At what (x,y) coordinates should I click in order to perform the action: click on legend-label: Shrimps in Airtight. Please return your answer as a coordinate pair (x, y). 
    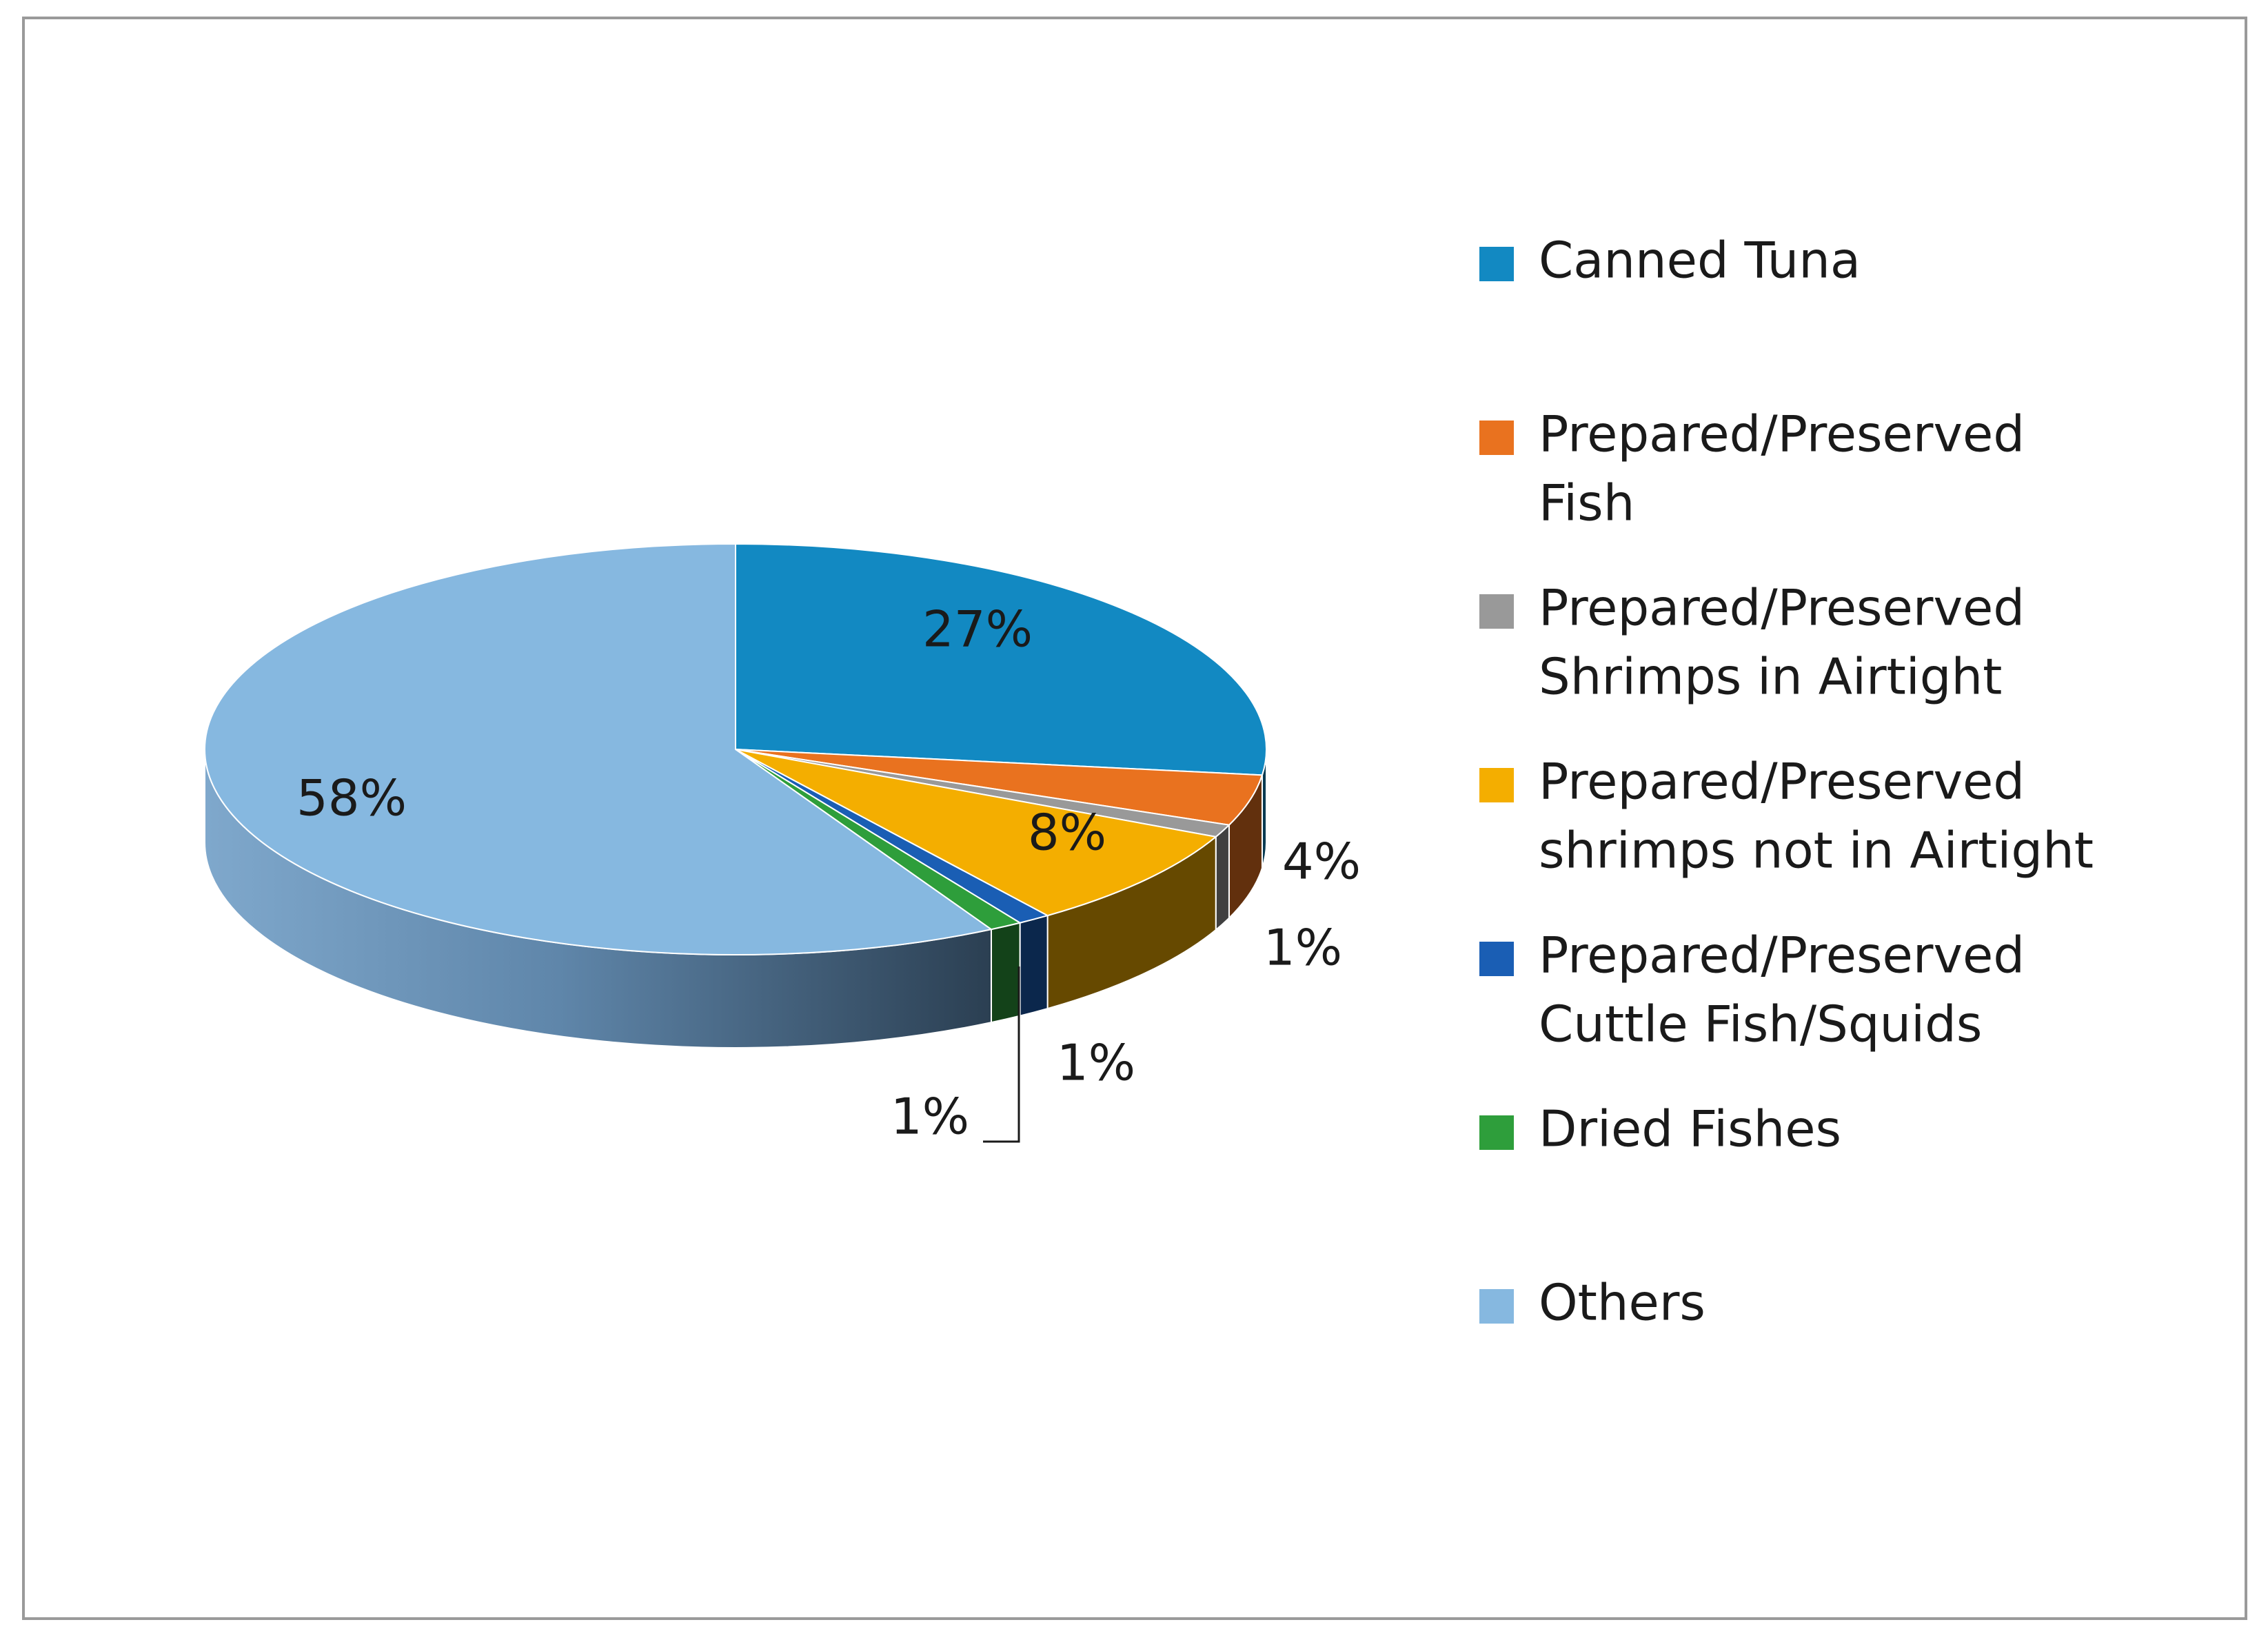
    Looking at the image, I should click on (1771, 677).